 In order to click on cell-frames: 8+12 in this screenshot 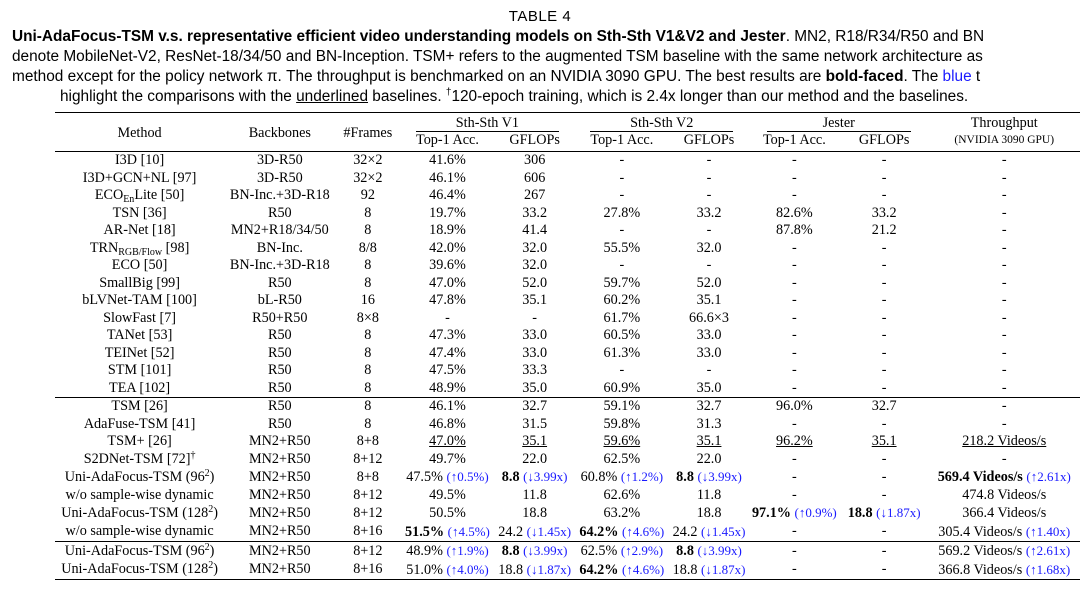, I will do `click(368, 494)`.